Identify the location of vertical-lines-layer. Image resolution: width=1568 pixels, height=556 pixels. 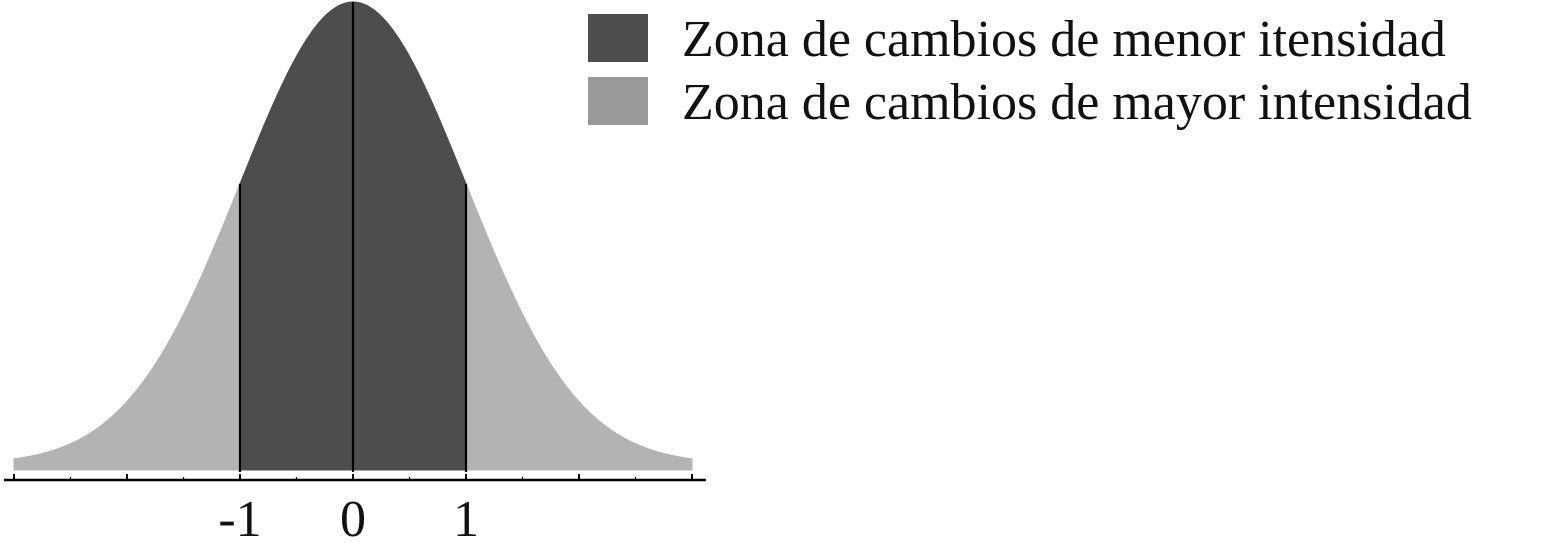
(353, 237).